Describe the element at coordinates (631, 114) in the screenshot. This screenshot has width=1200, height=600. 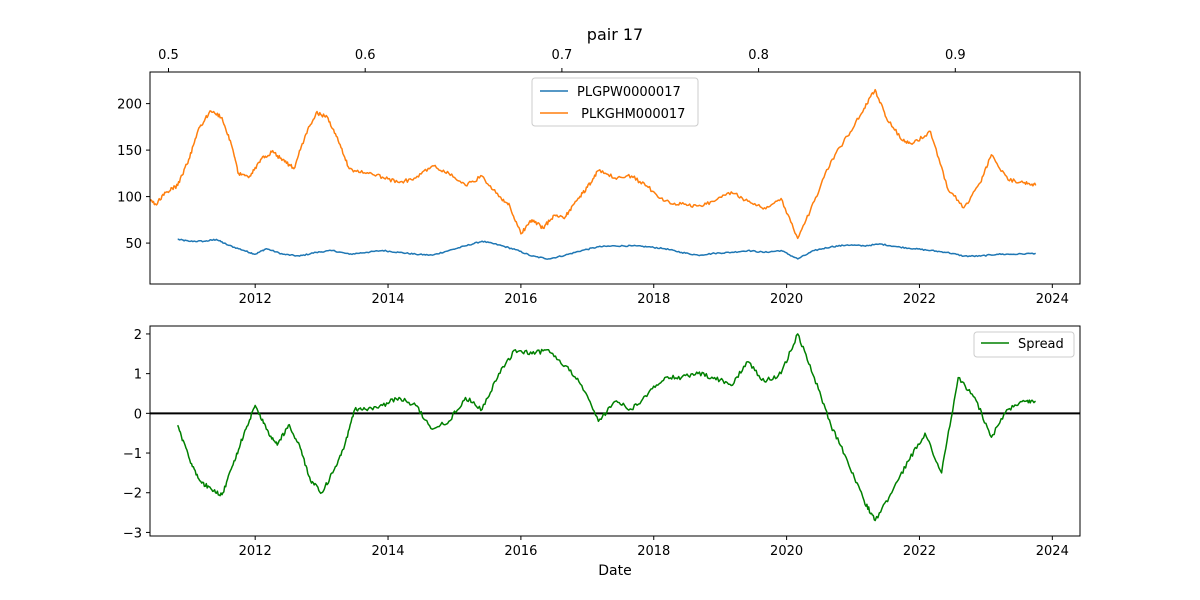
I see `legend-label-plkghm: PLKGHM000017` at that location.